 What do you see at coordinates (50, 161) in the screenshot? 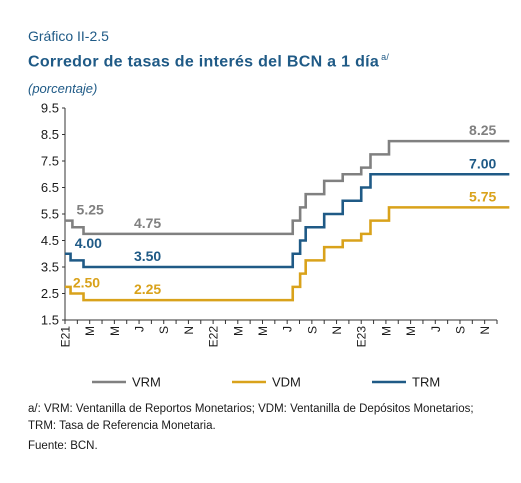
I see `y-tick-label: 7.5` at bounding box center [50, 161].